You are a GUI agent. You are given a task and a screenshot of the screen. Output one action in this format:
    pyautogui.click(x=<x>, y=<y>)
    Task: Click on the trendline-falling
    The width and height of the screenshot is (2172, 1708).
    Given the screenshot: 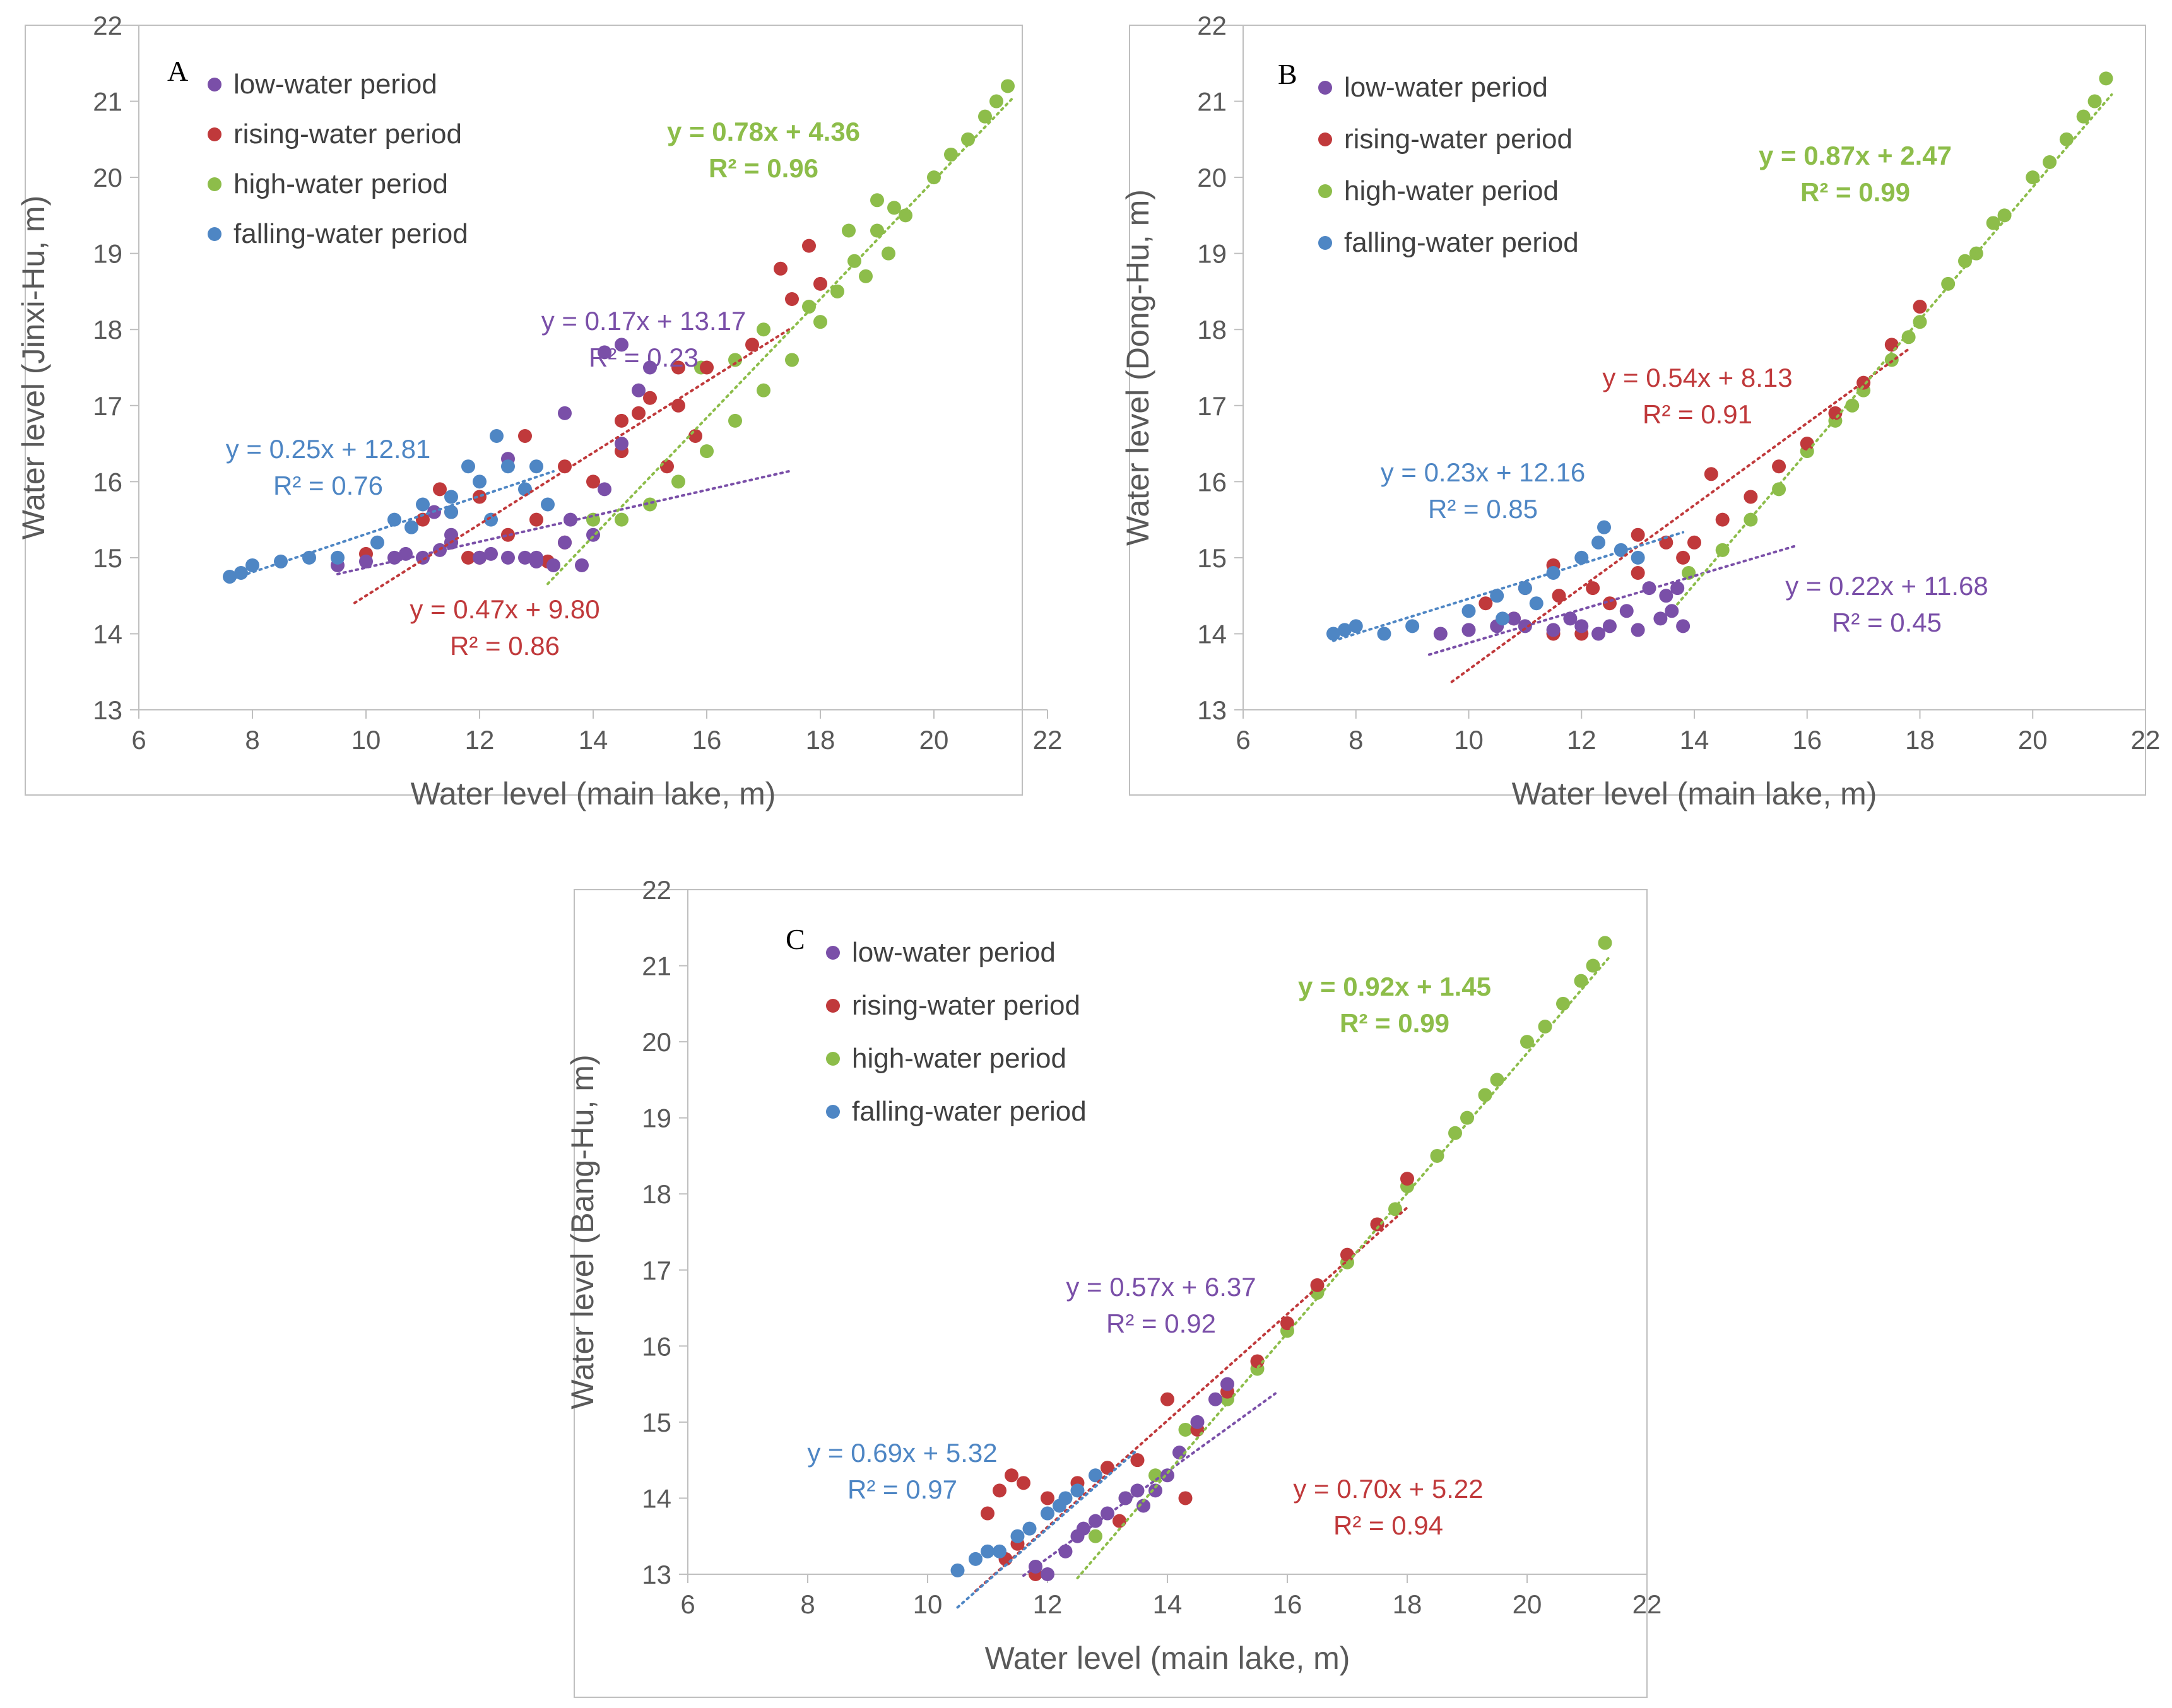 What is the action you would take?
    pyautogui.click(x=1508, y=586)
    